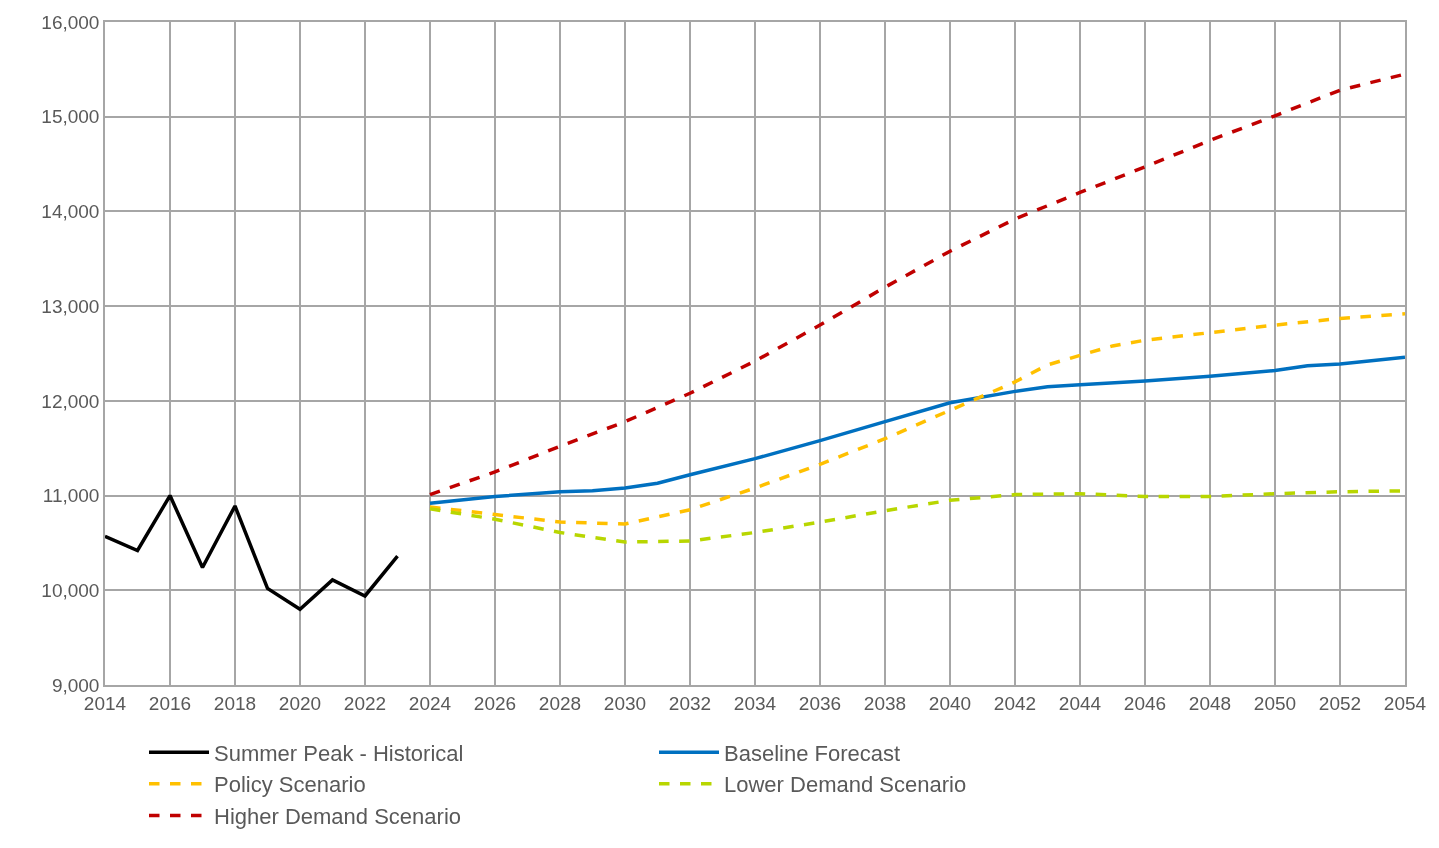 This screenshot has width=1439, height=848. I want to click on legend-label: Policy Scenario, so click(290, 785).